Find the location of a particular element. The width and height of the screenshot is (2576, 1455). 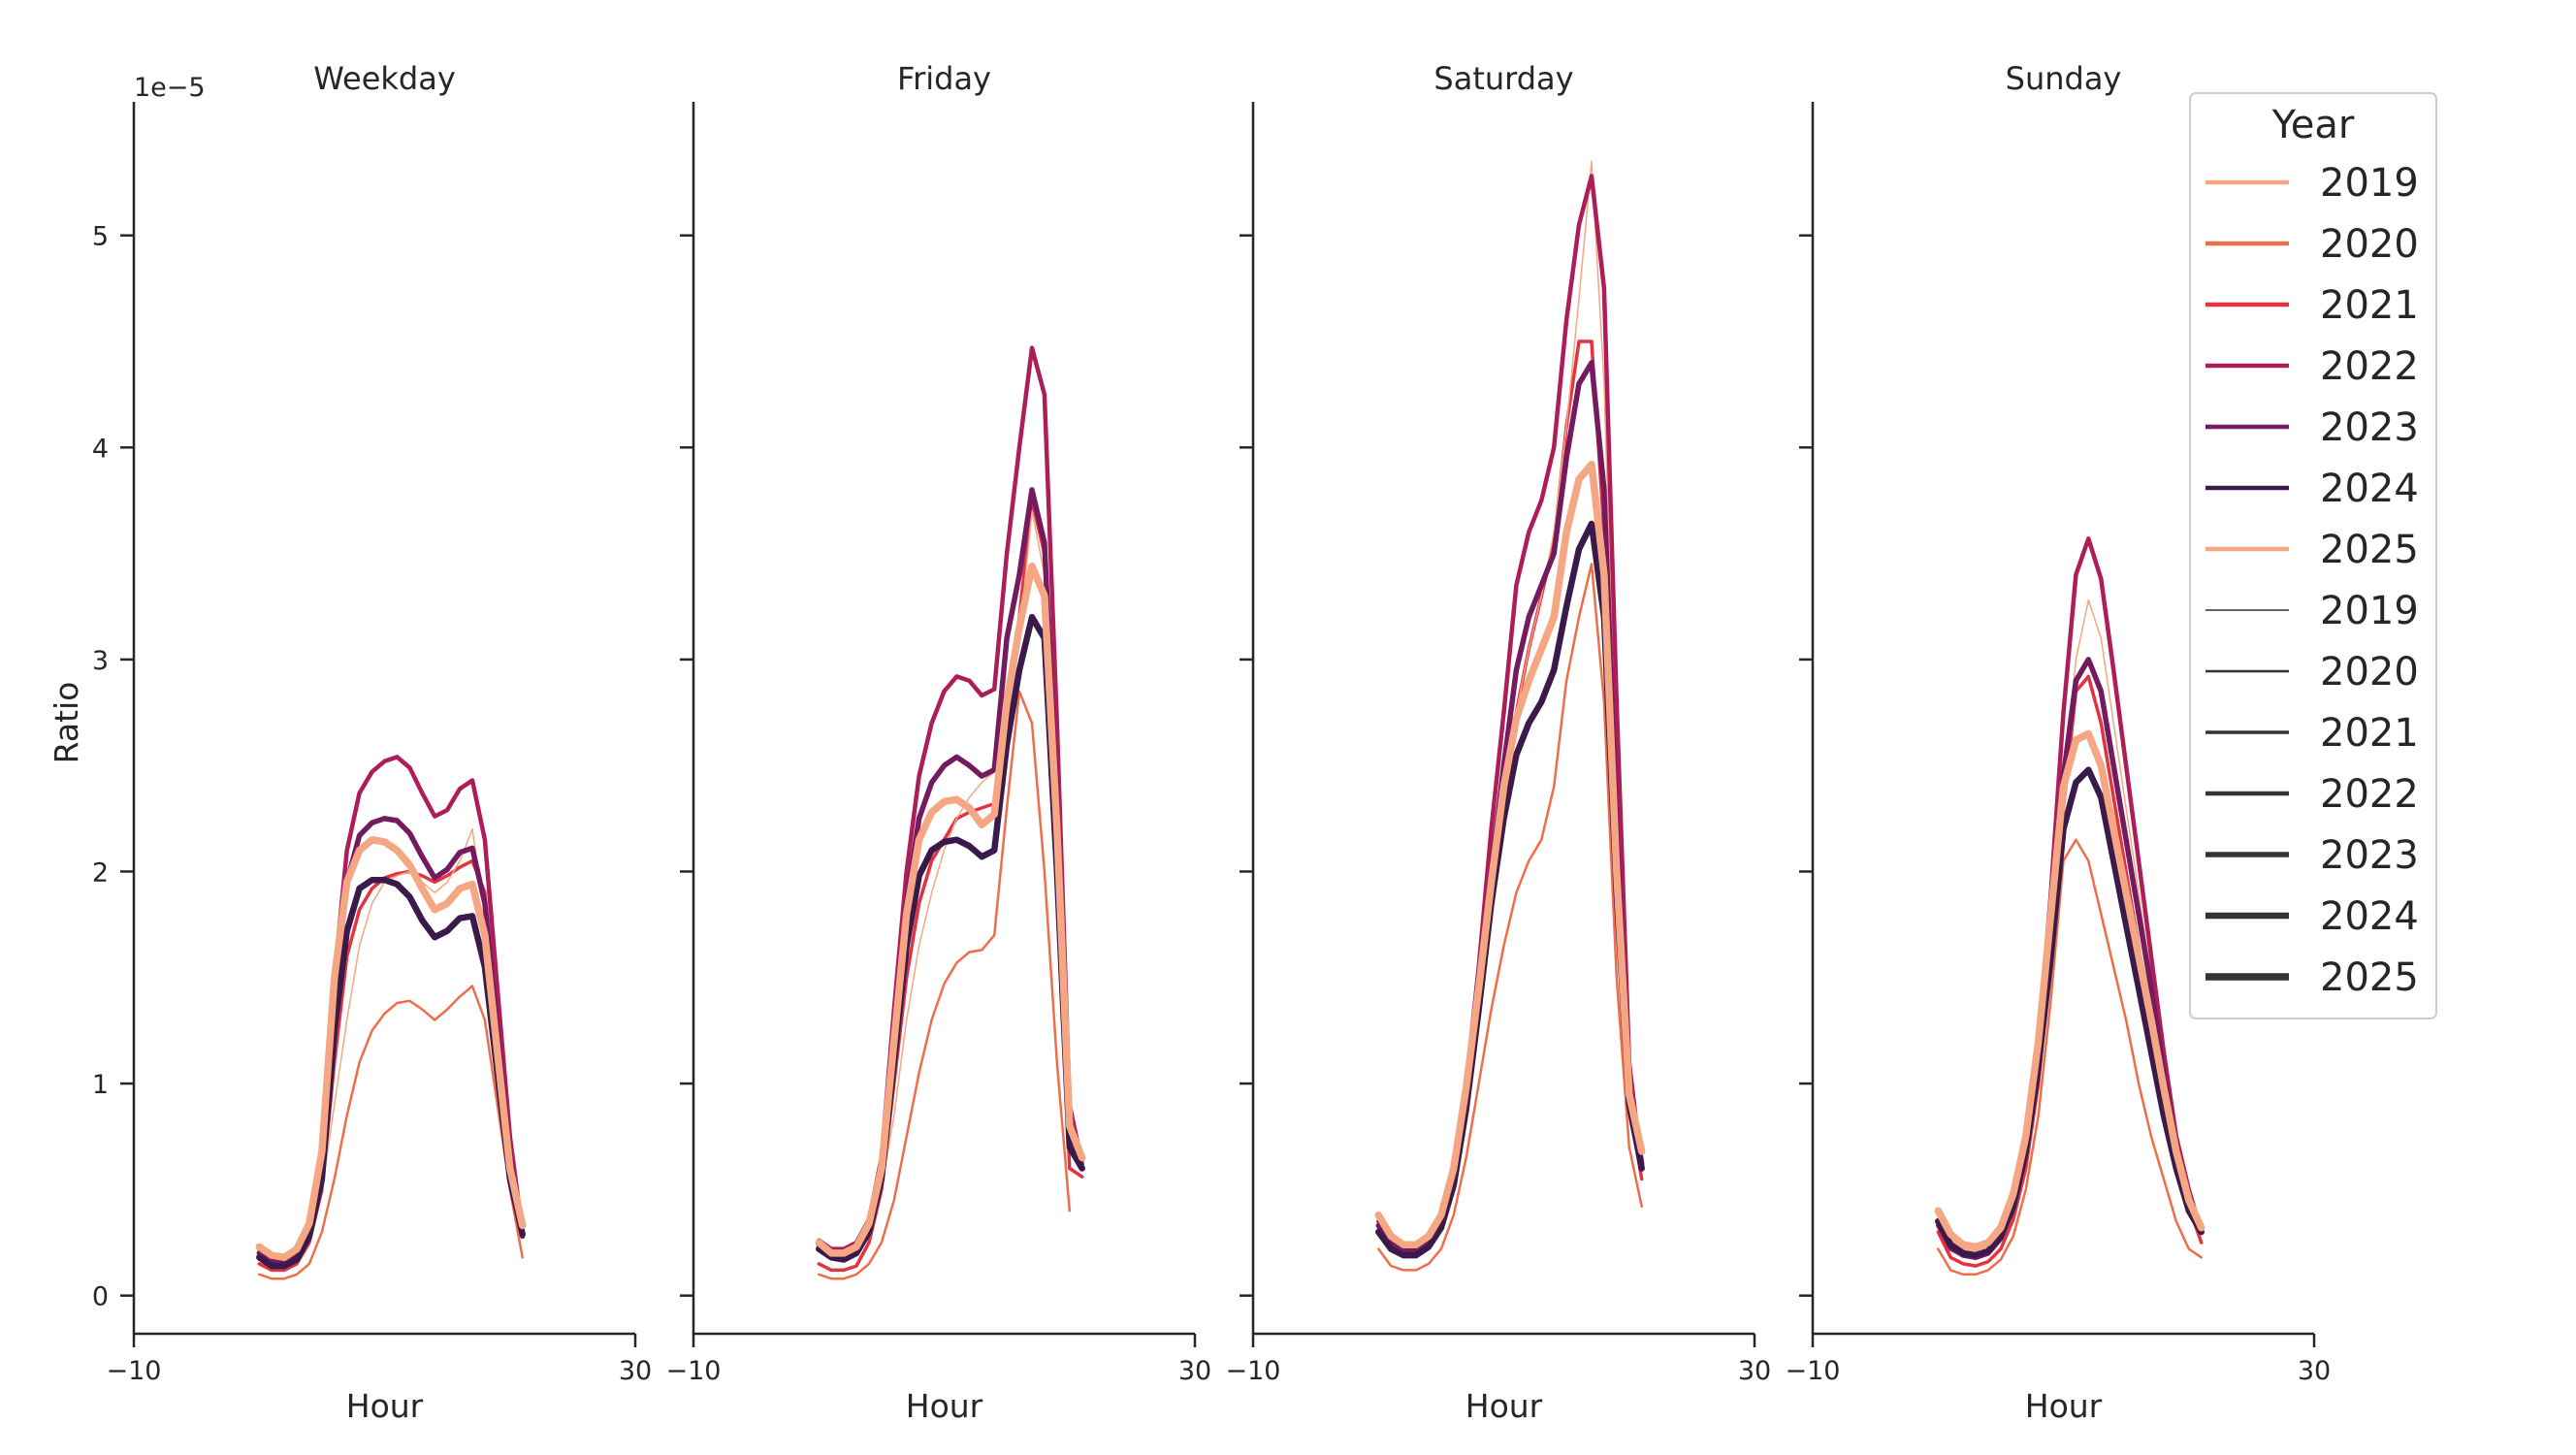

panel-title: Sunday is located at coordinates (2064, 78).